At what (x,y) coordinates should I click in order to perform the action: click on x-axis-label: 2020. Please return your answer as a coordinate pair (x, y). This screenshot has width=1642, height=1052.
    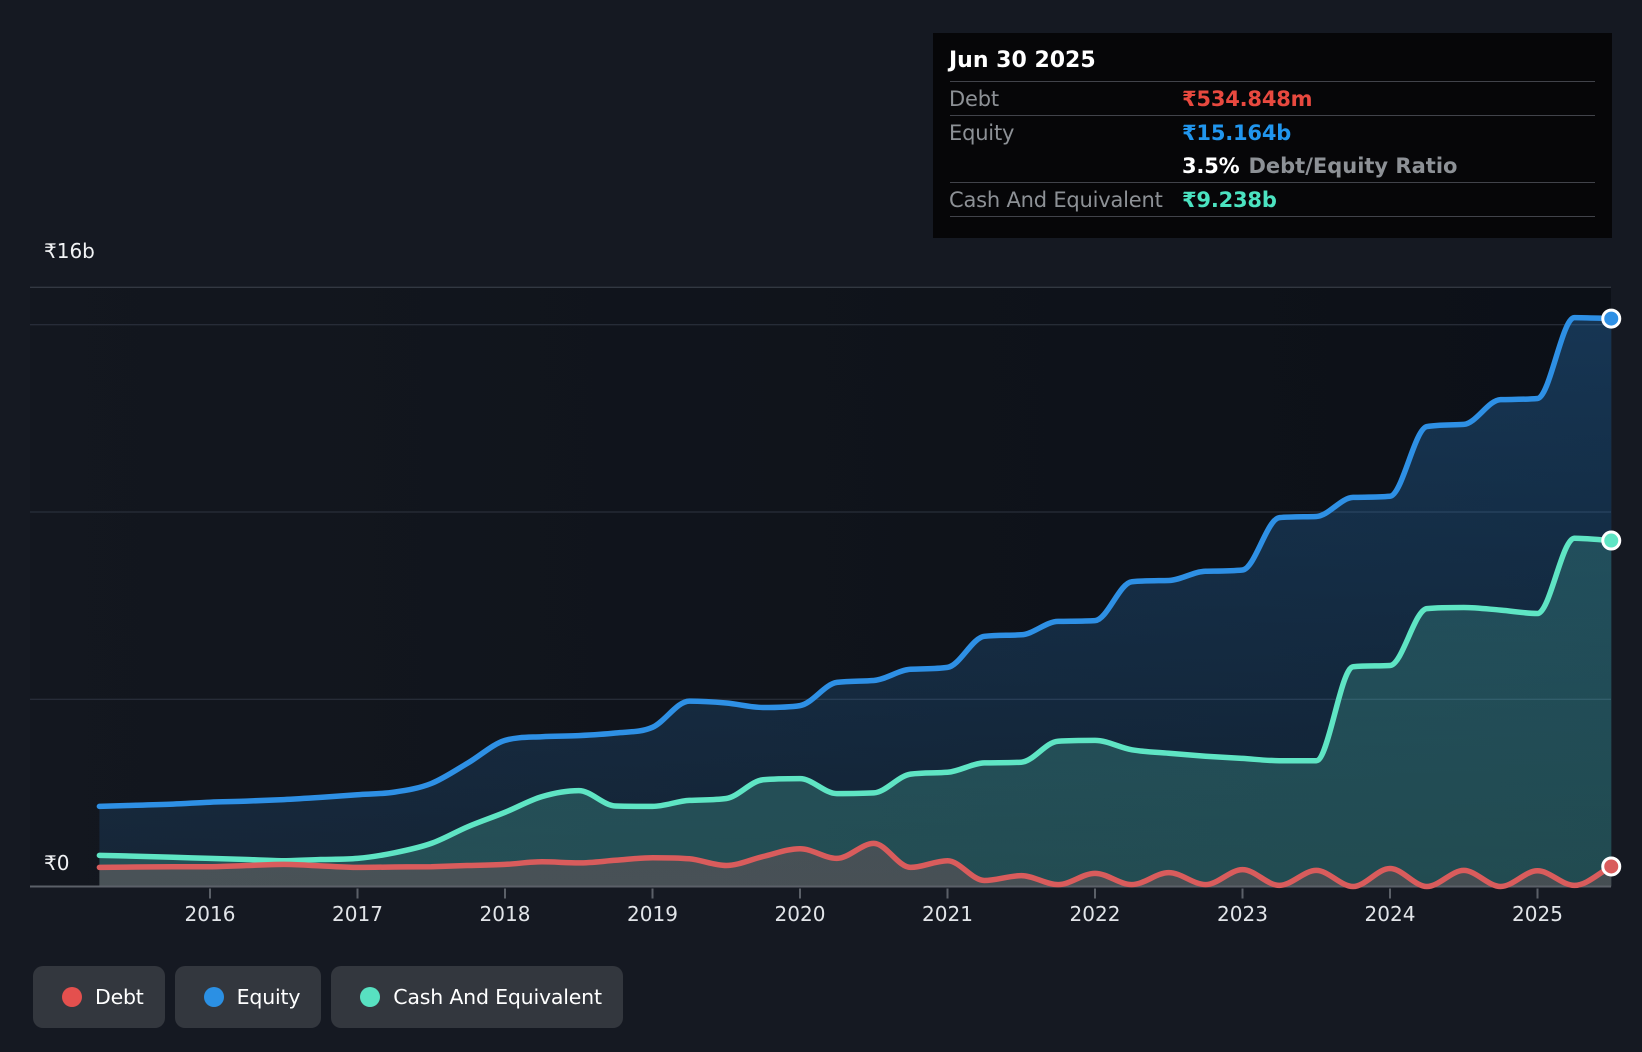
    Looking at the image, I should click on (800, 914).